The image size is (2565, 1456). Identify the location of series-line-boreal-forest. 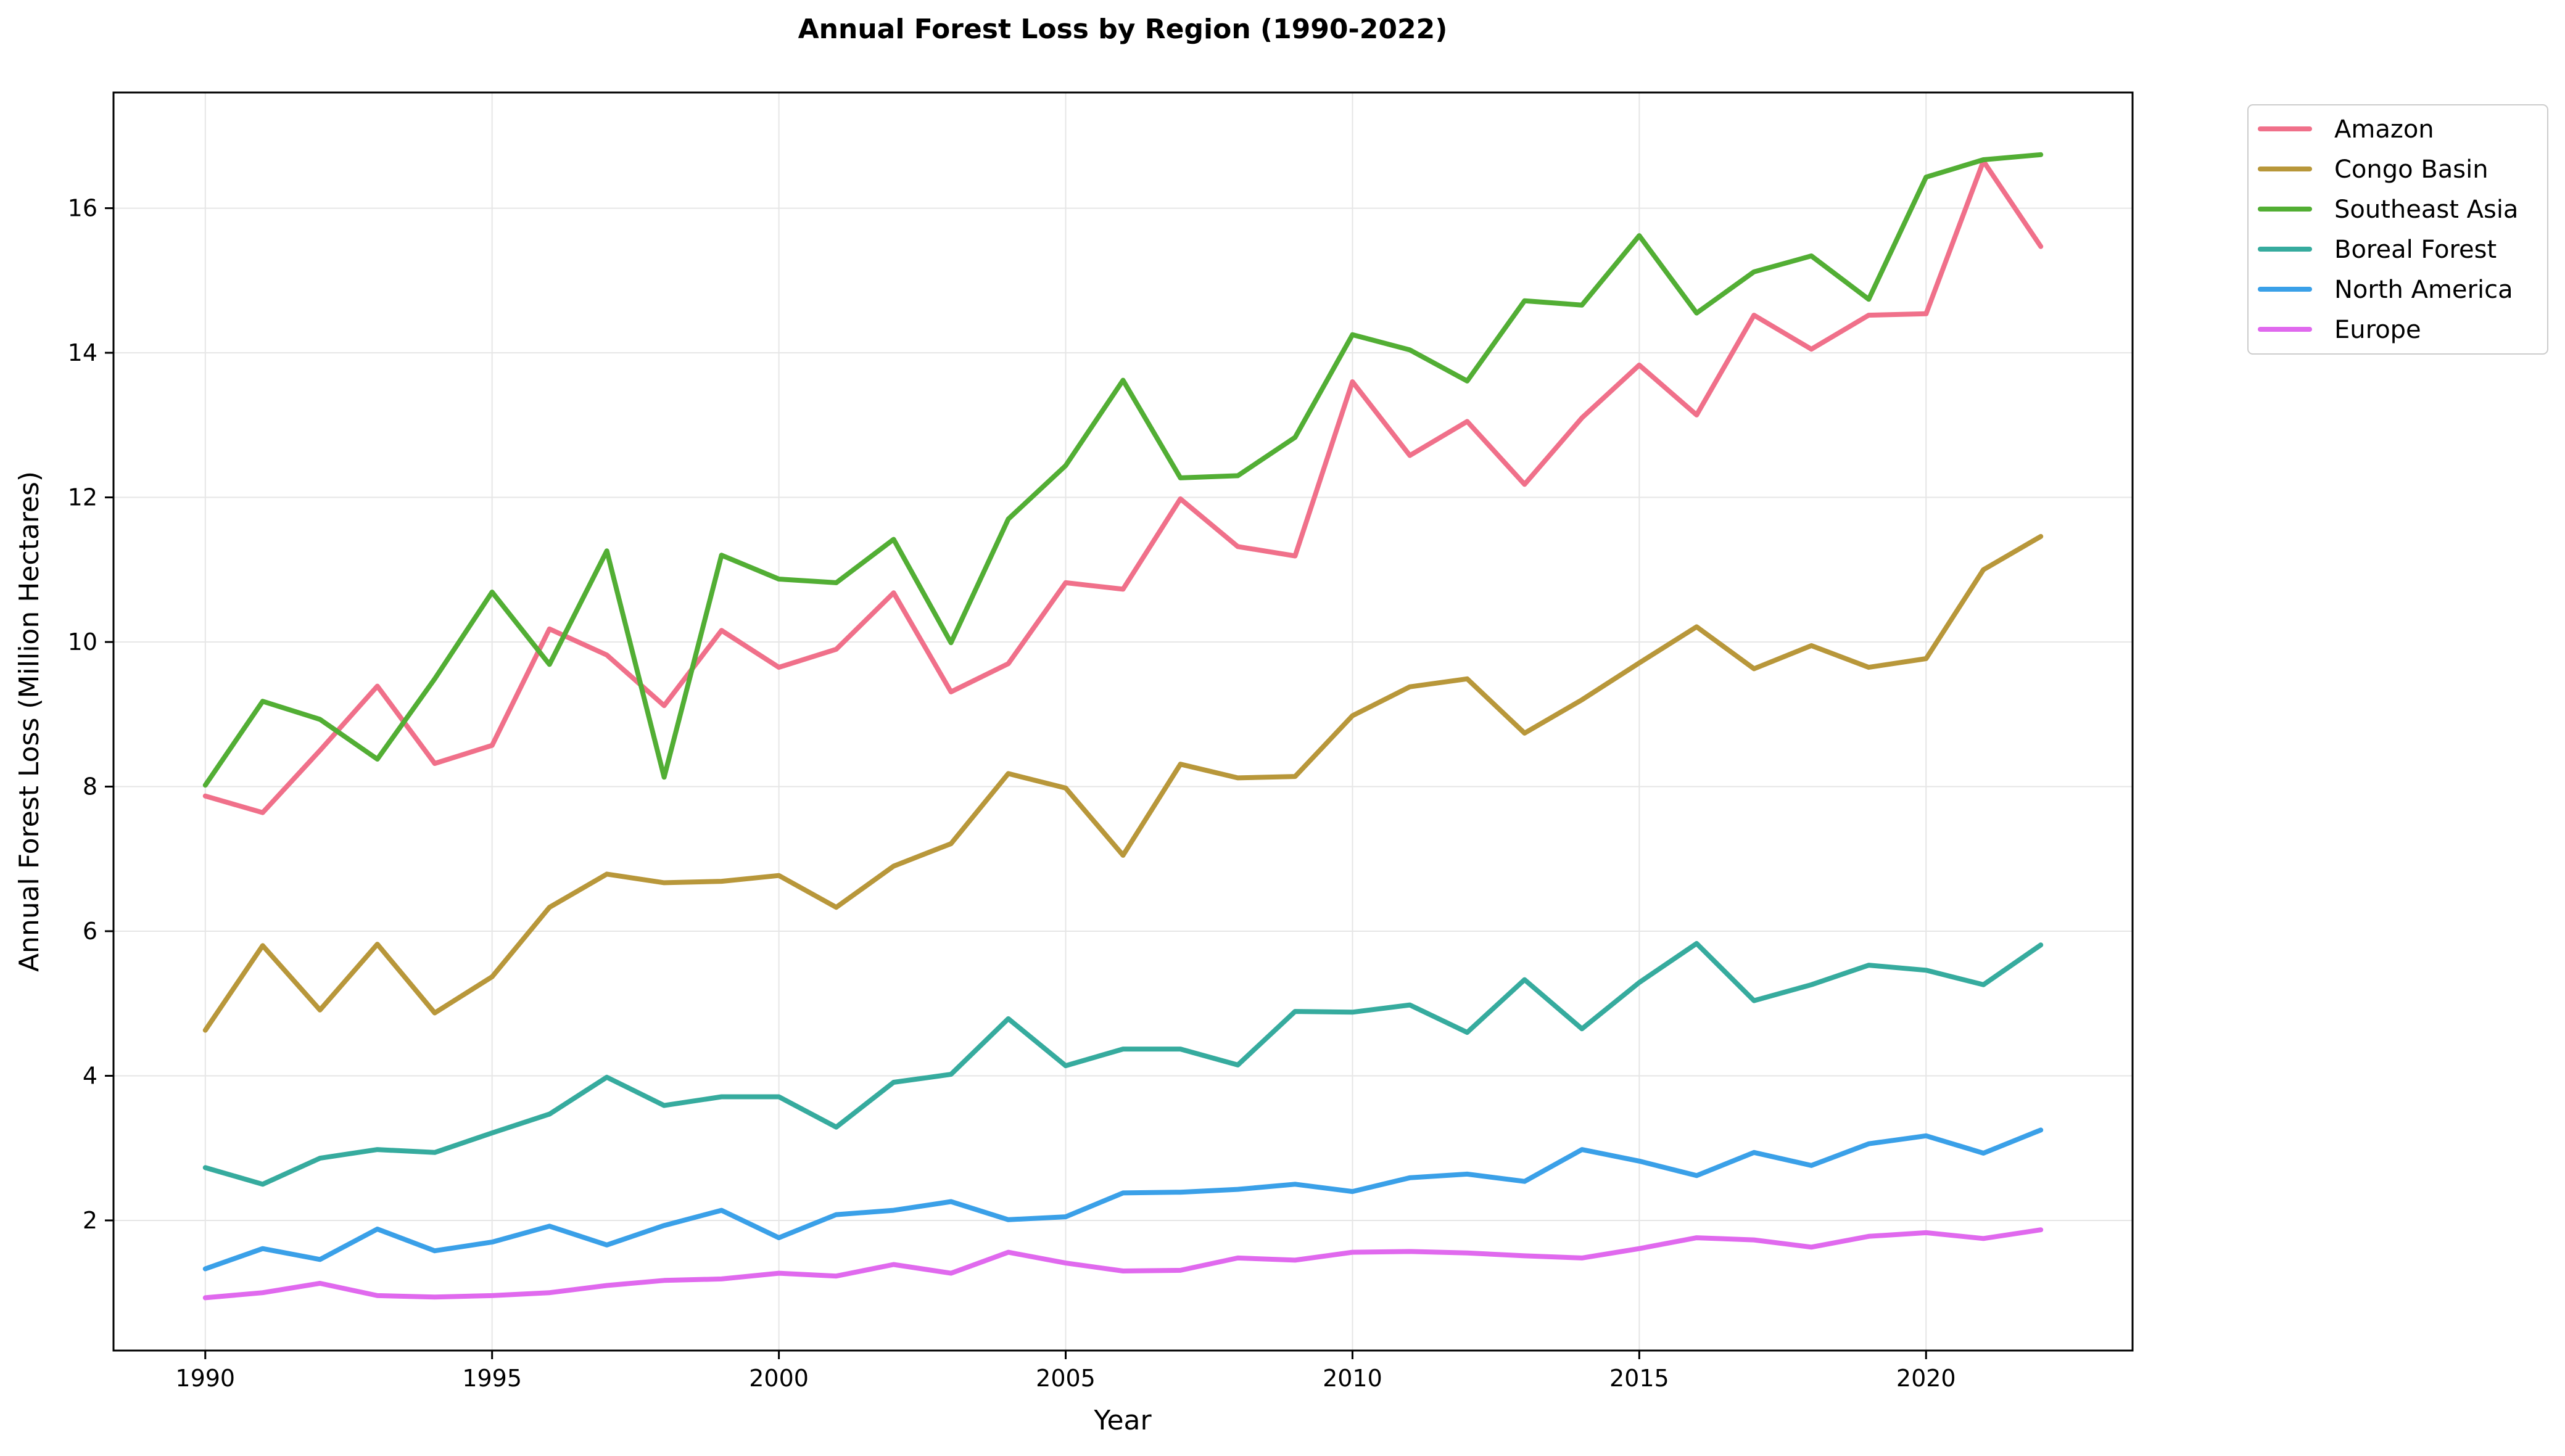
(1123, 1063).